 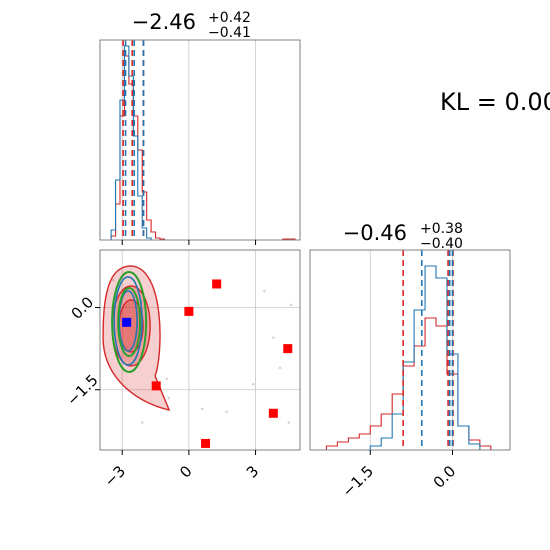 I want to click on p2-green-contour-inner, so click(x=129, y=321).